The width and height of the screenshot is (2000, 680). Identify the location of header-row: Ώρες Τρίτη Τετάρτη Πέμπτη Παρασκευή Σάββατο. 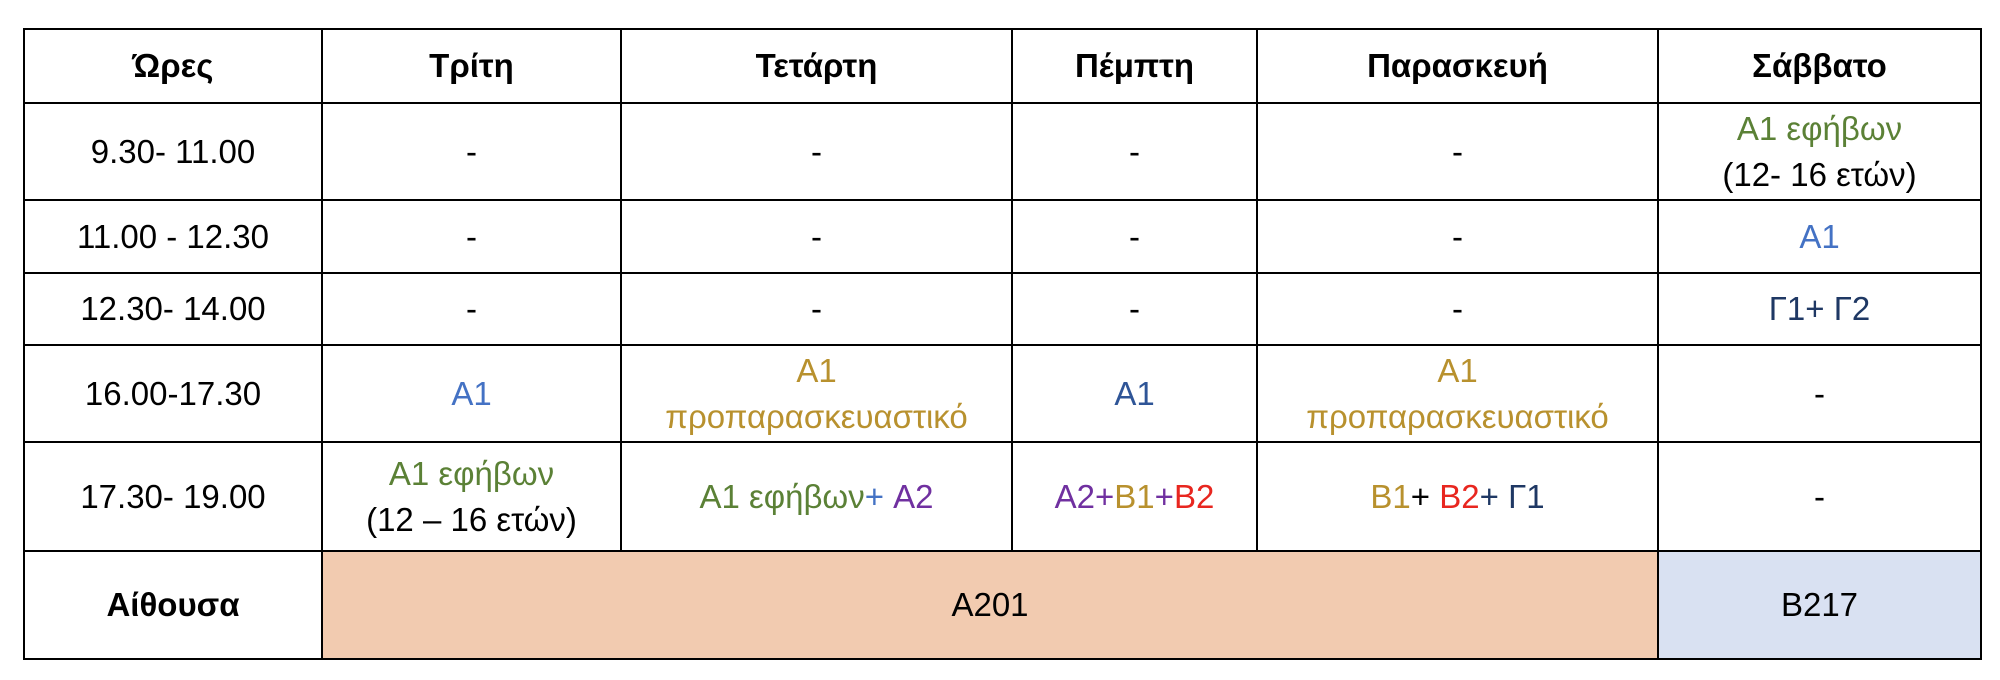
(1002, 66).